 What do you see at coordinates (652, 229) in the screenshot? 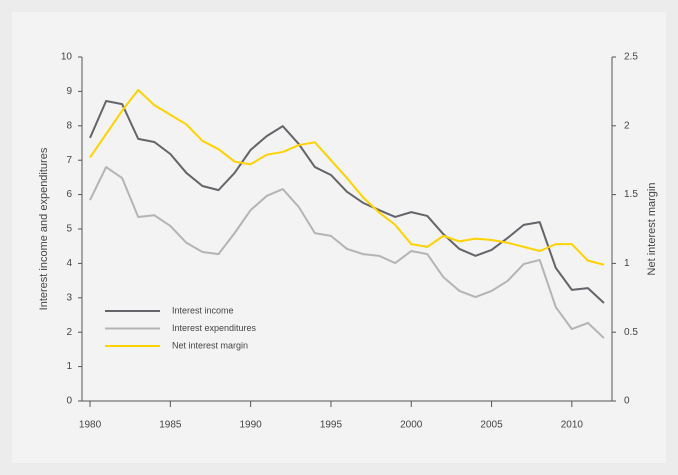
I see `y2-axis-label: Net interest margin` at bounding box center [652, 229].